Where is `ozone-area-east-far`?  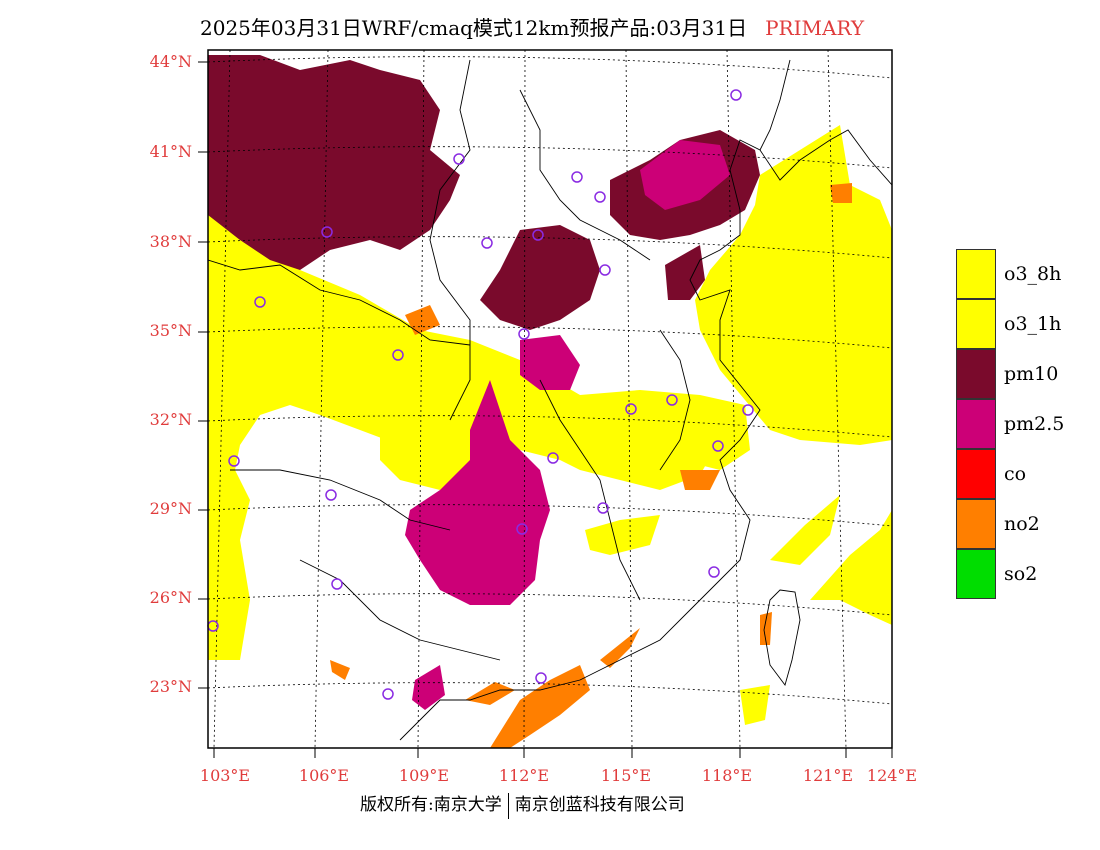
ozone-area-east-far is located at coordinates (851, 567).